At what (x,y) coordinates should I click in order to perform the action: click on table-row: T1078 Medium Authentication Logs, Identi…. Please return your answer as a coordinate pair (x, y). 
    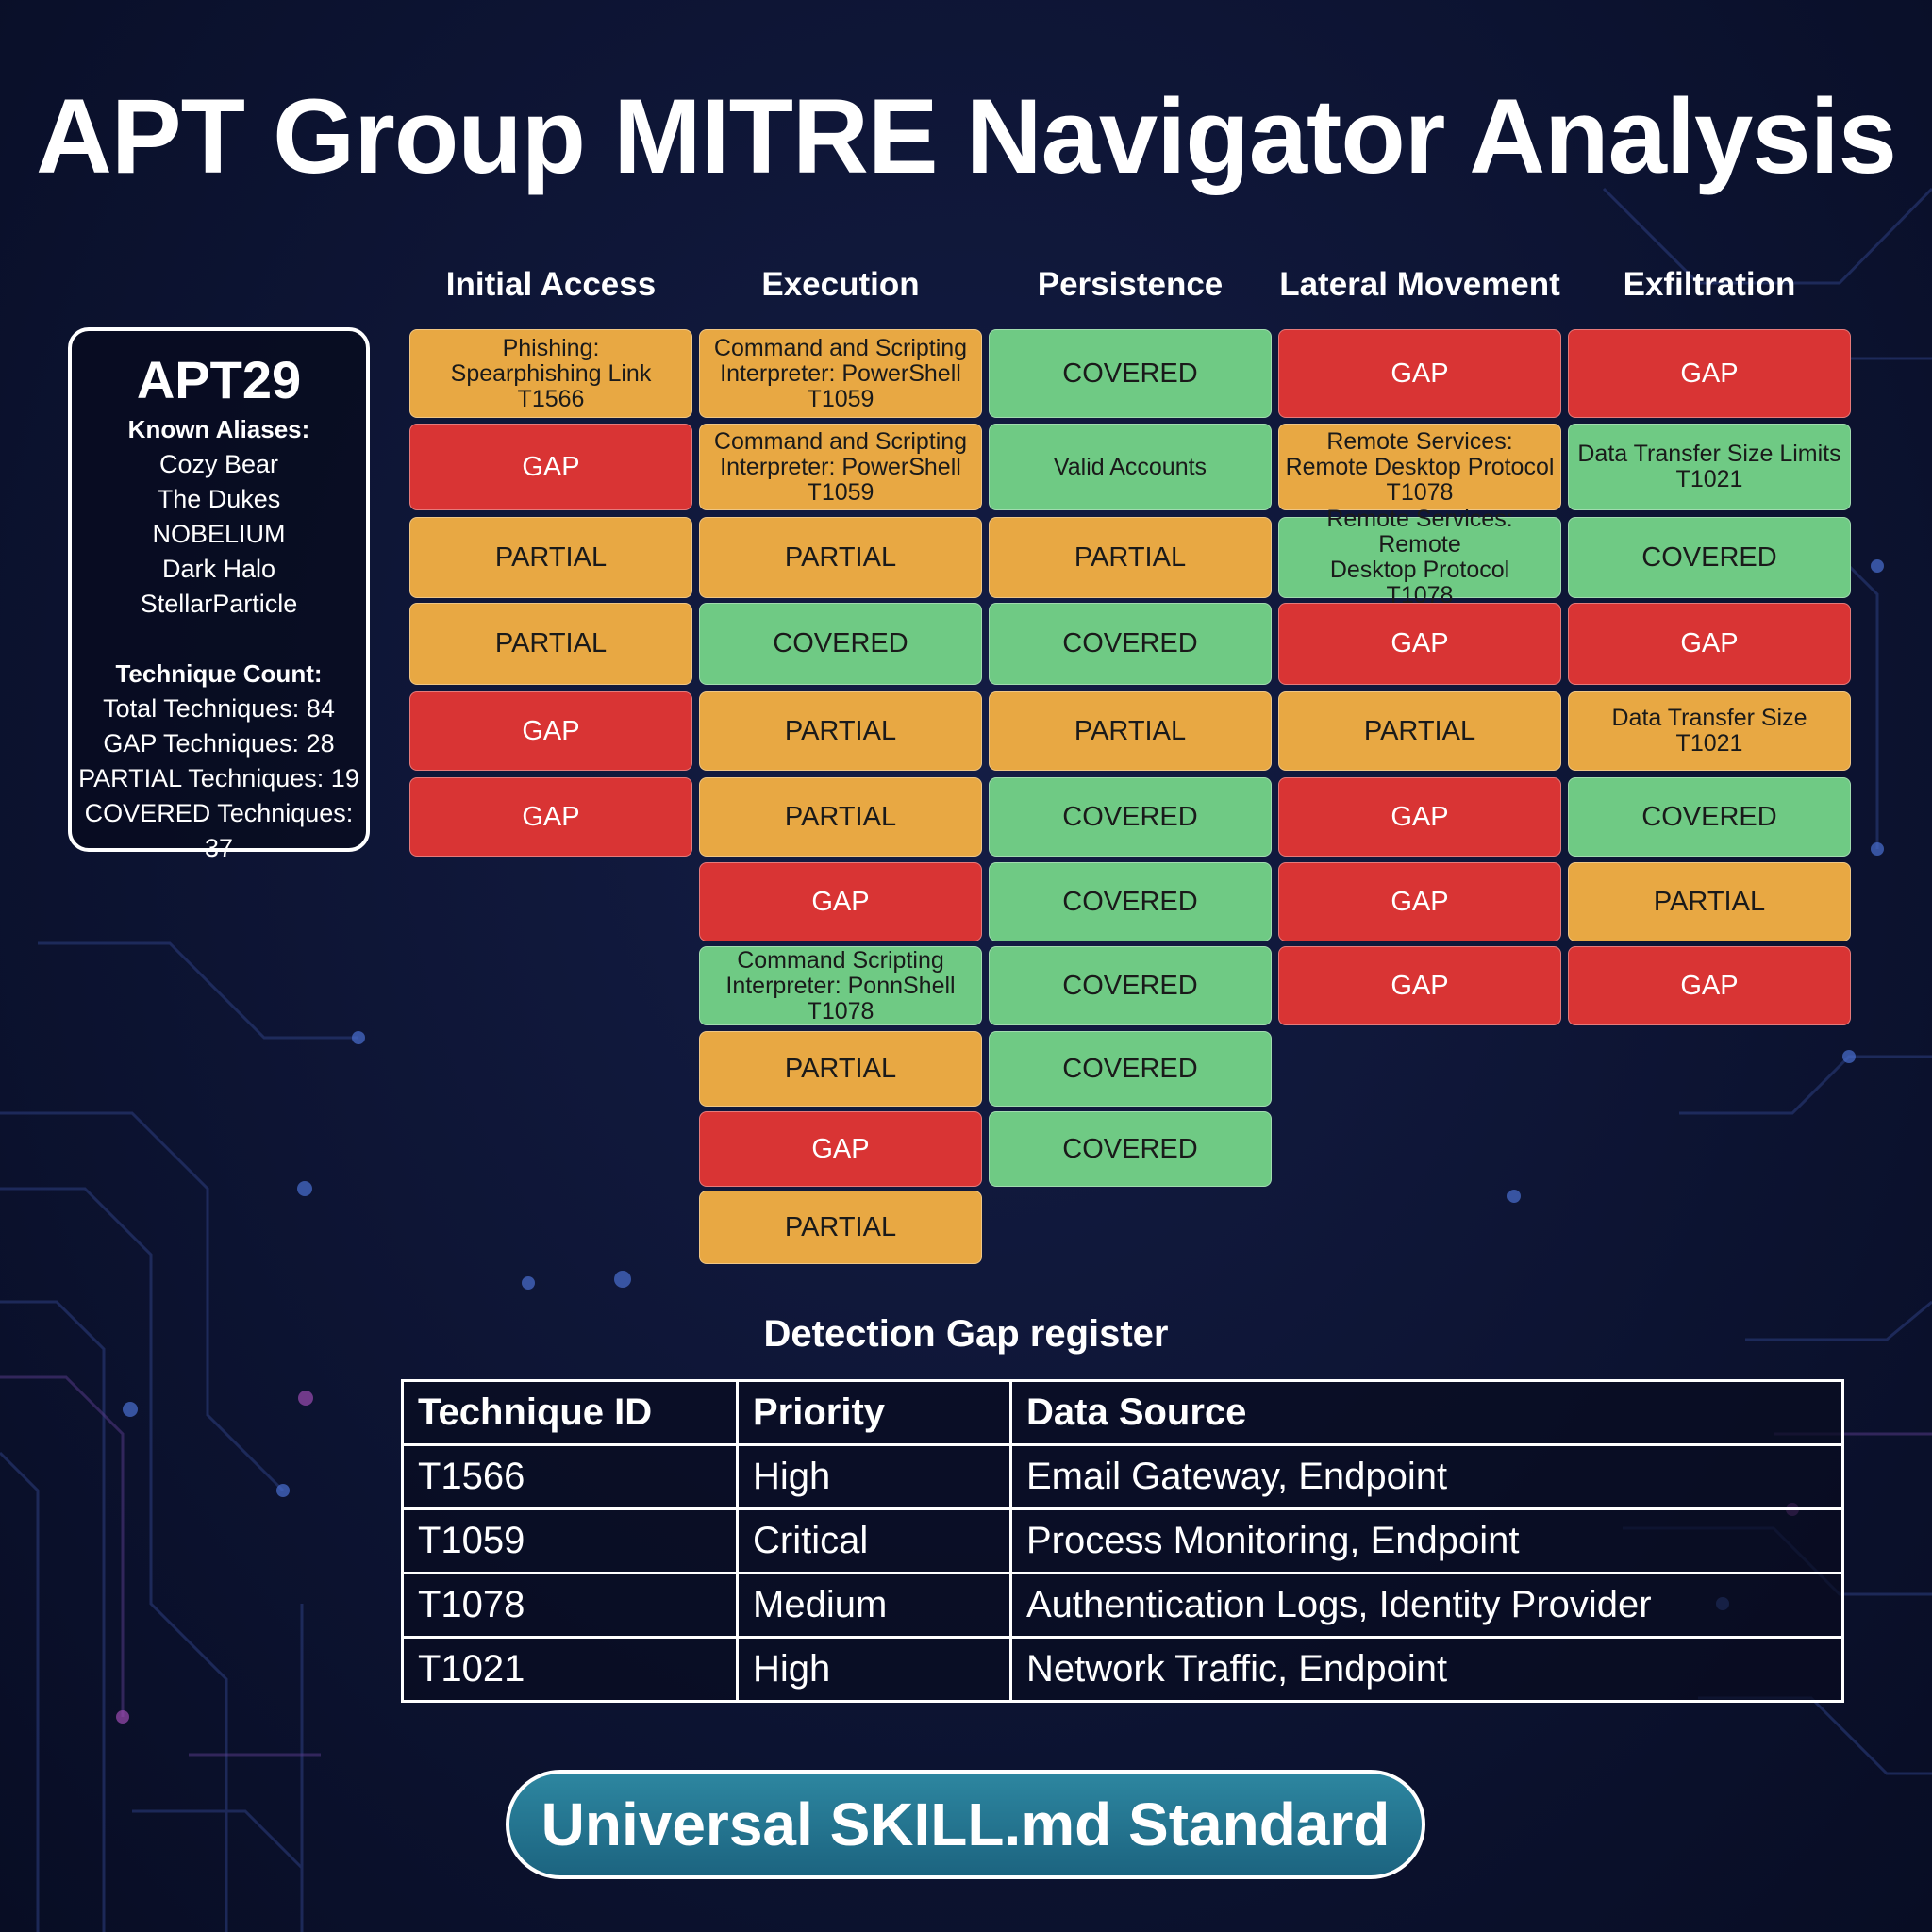
    Looking at the image, I should click on (1123, 1606).